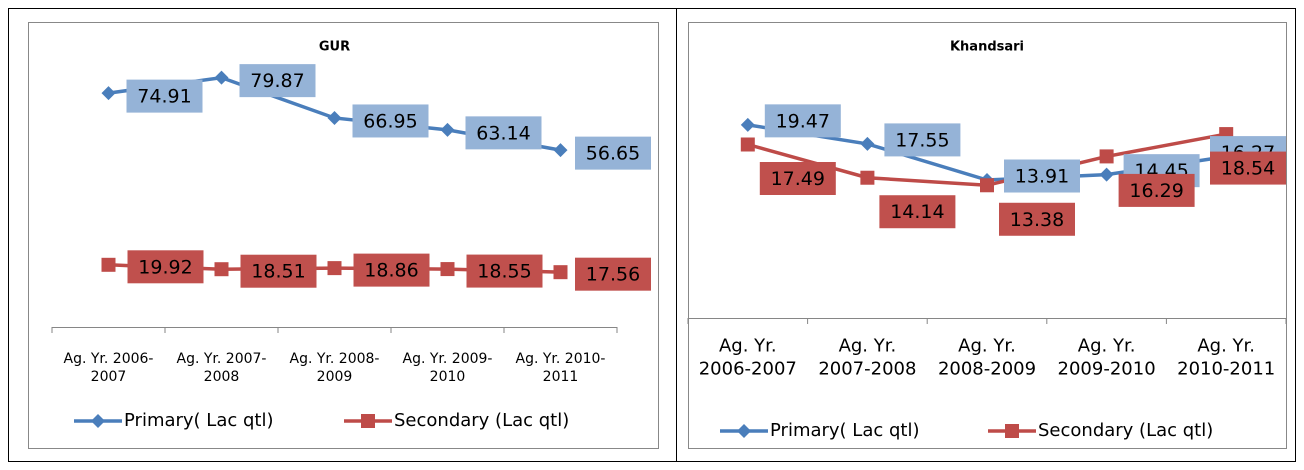 This screenshot has height=470, width=1304. What do you see at coordinates (987, 47) in the screenshot?
I see `chart-title: Khandsari` at bounding box center [987, 47].